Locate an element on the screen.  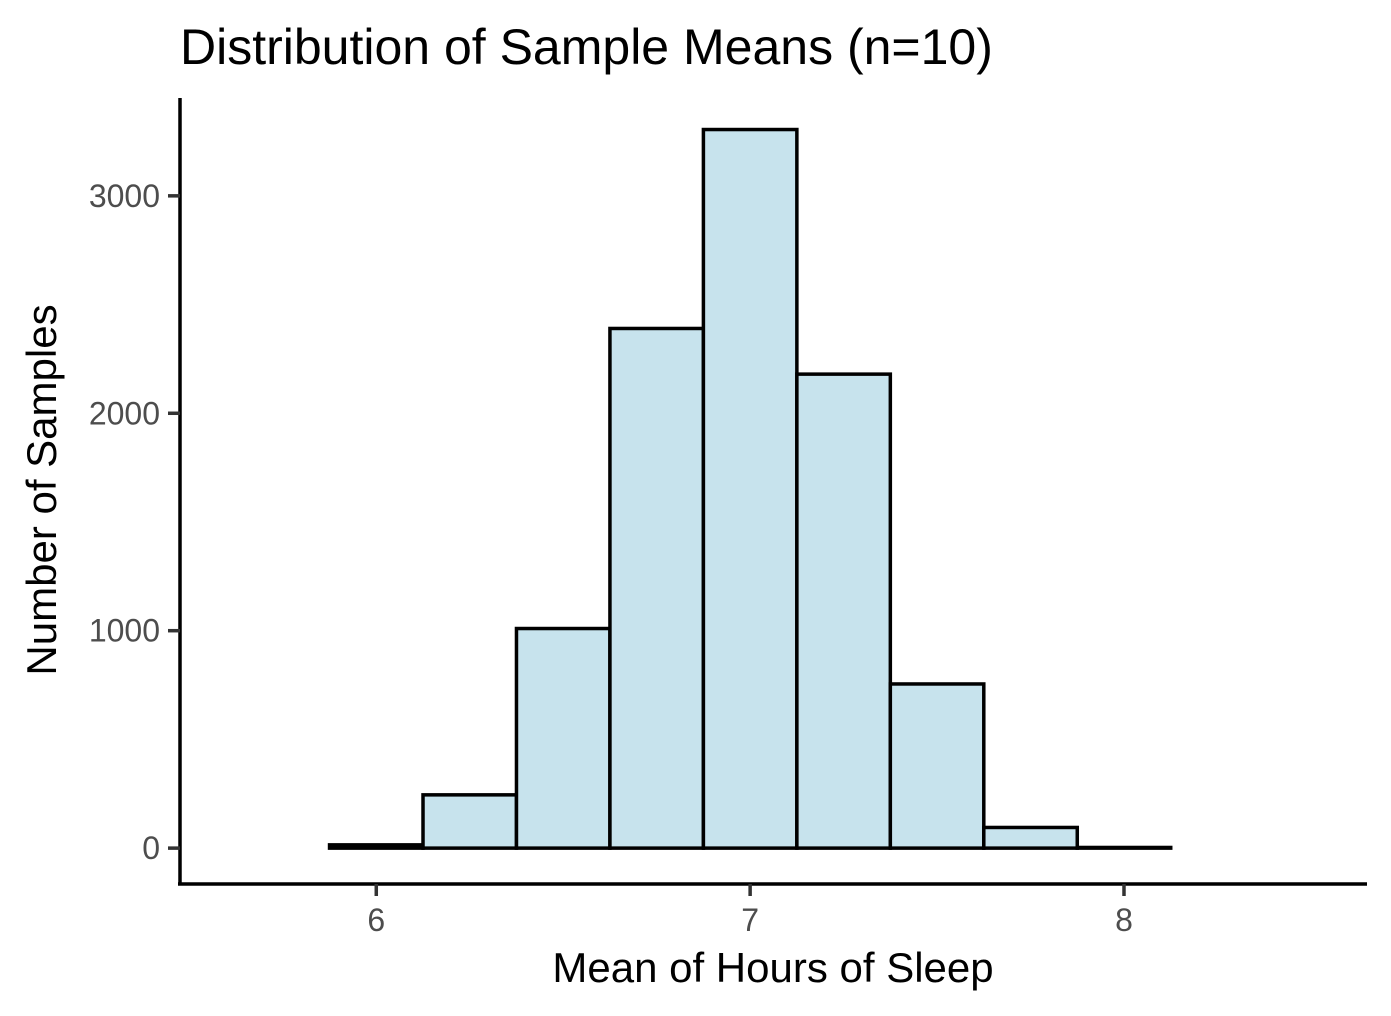
x-tick-label-2: 8 is located at coordinates (1124, 920).